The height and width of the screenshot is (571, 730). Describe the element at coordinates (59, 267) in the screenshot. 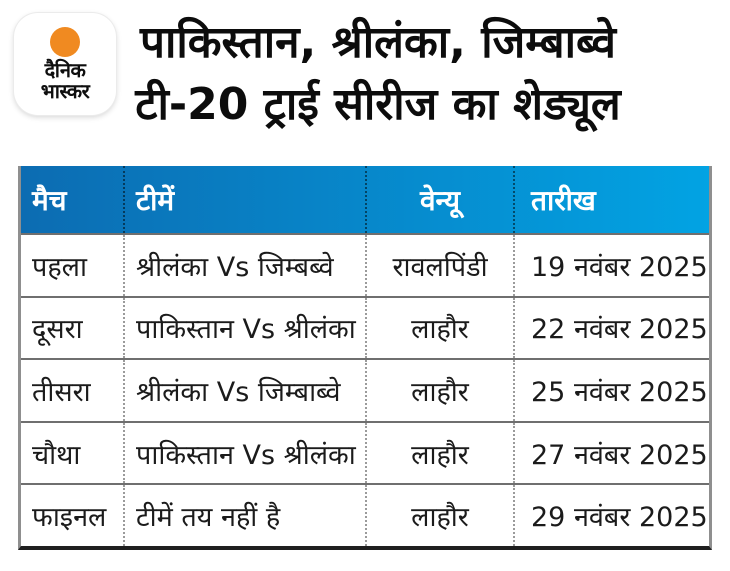

I see `match-cell: पहला` at that location.